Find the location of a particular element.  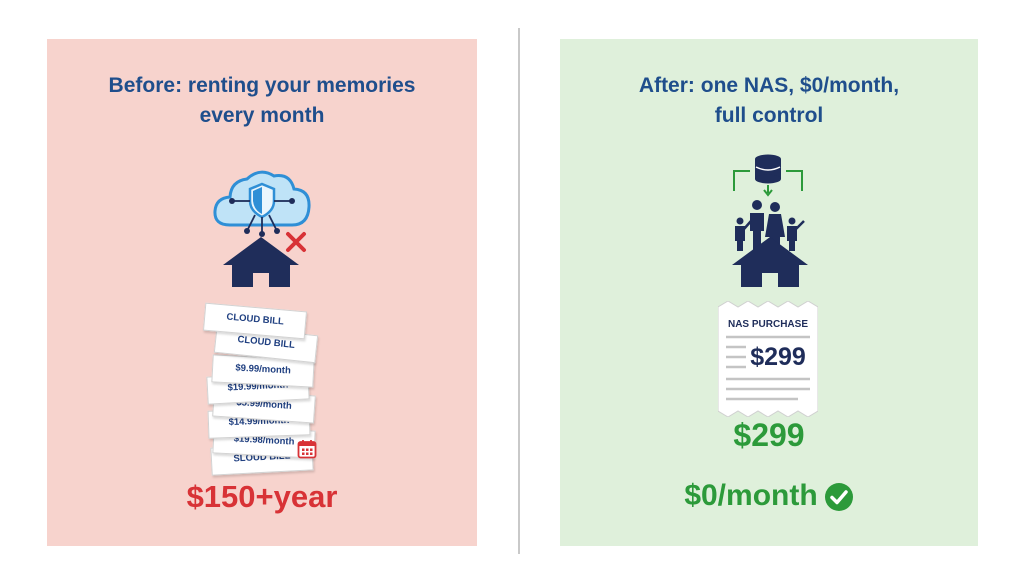

after-title: After: one NAS, $0/month, full control is located at coordinates (769, 101).